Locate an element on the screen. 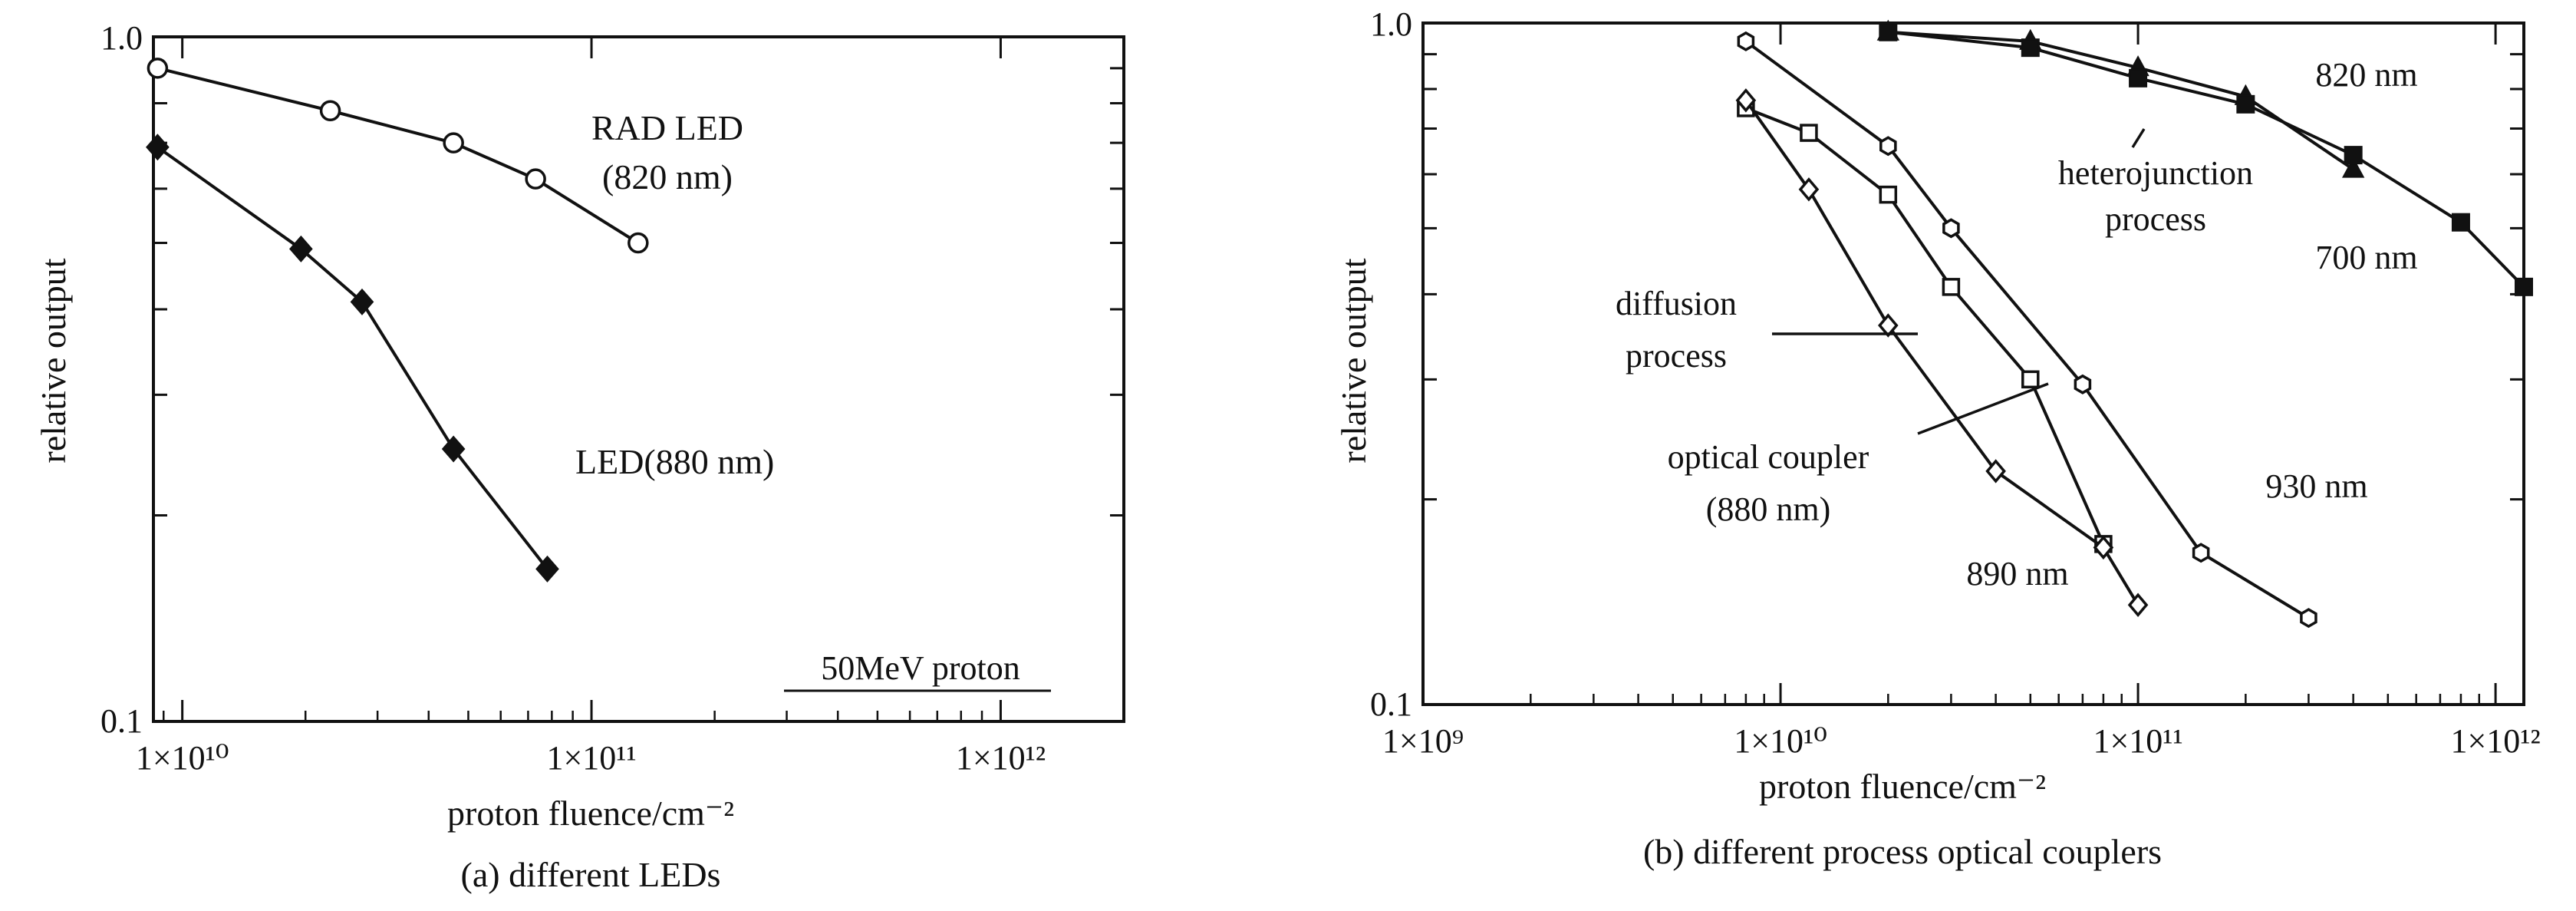 This screenshot has height=911, width=2576. series-890-nm is located at coordinates (1942, 352).